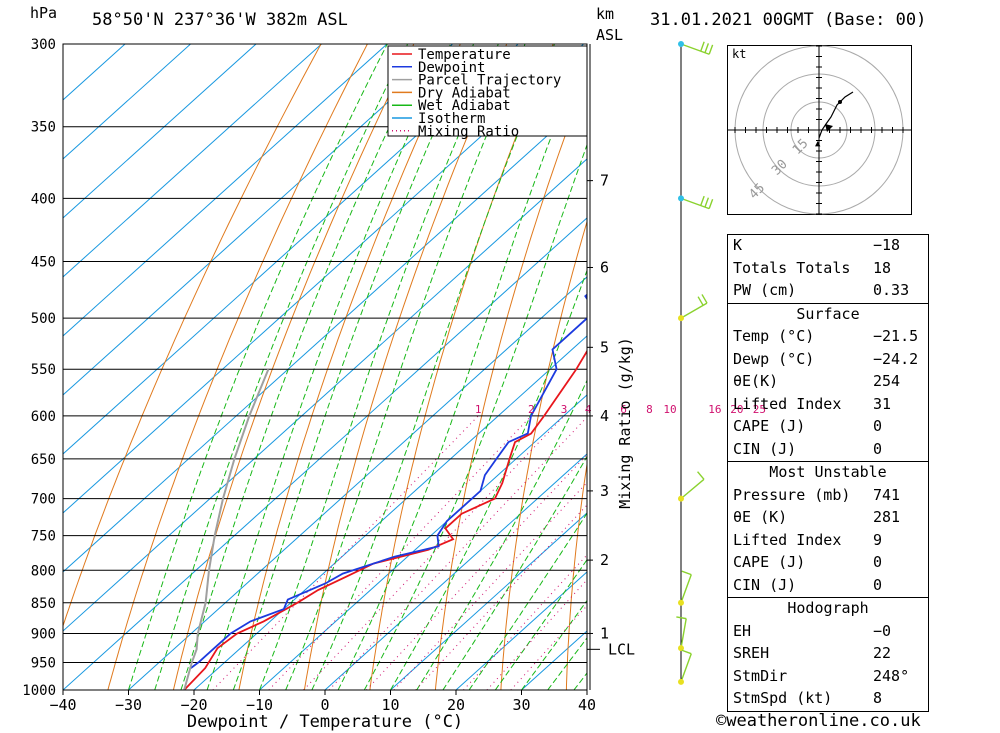 Image resolution: width=1000 pixels, height=733 pixels. Describe the element at coordinates (896, 336) in the screenshot. I see `surface-row-value: −21.5` at that location.